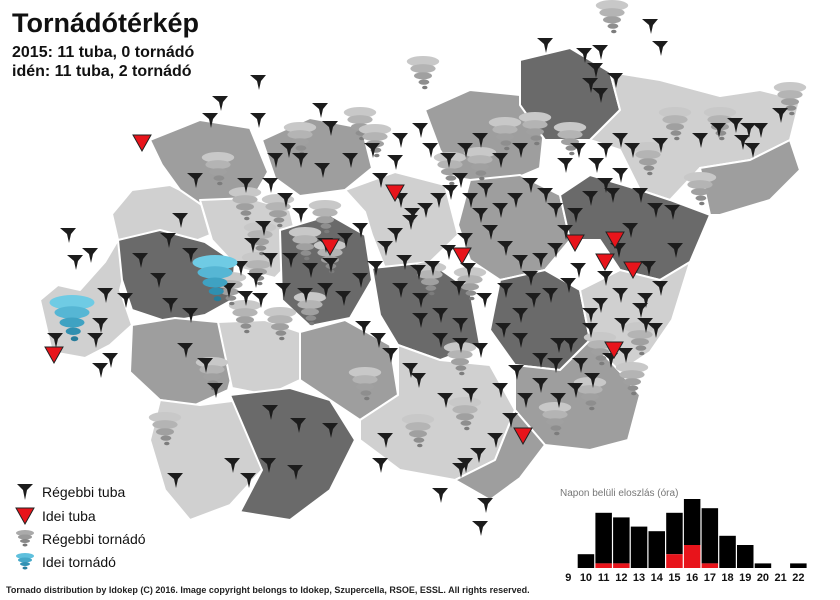 This screenshot has width=840, height=600. I want to click on legend-label: Idei tornádó, so click(79, 562).